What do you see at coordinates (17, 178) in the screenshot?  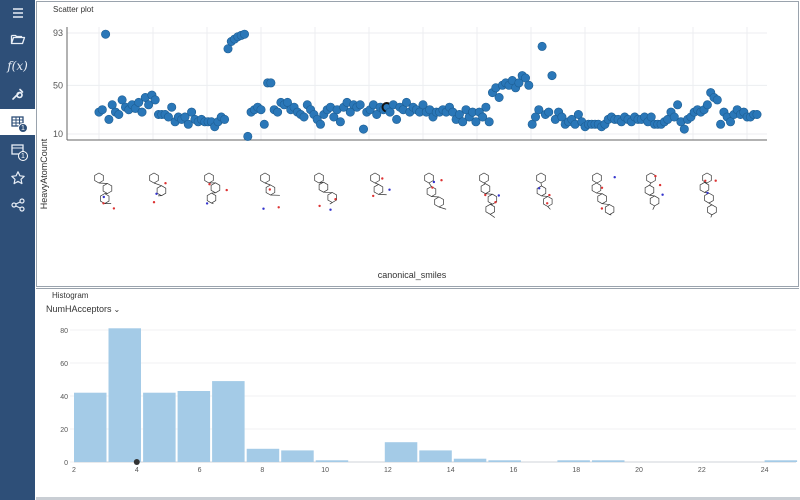 I see `star-icon` at bounding box center [17, 178].